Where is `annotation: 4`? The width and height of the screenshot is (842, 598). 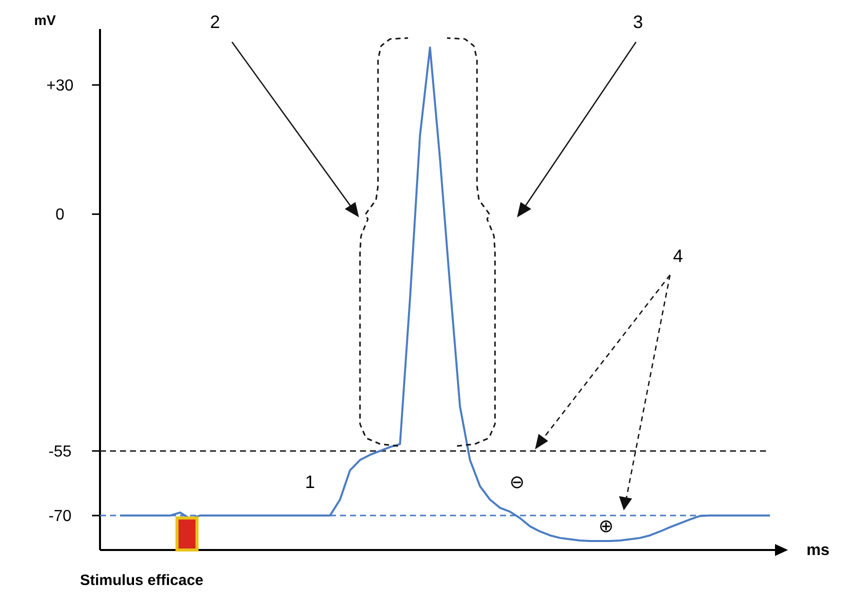
annotation: 4 is located at coordinates (678, 256).